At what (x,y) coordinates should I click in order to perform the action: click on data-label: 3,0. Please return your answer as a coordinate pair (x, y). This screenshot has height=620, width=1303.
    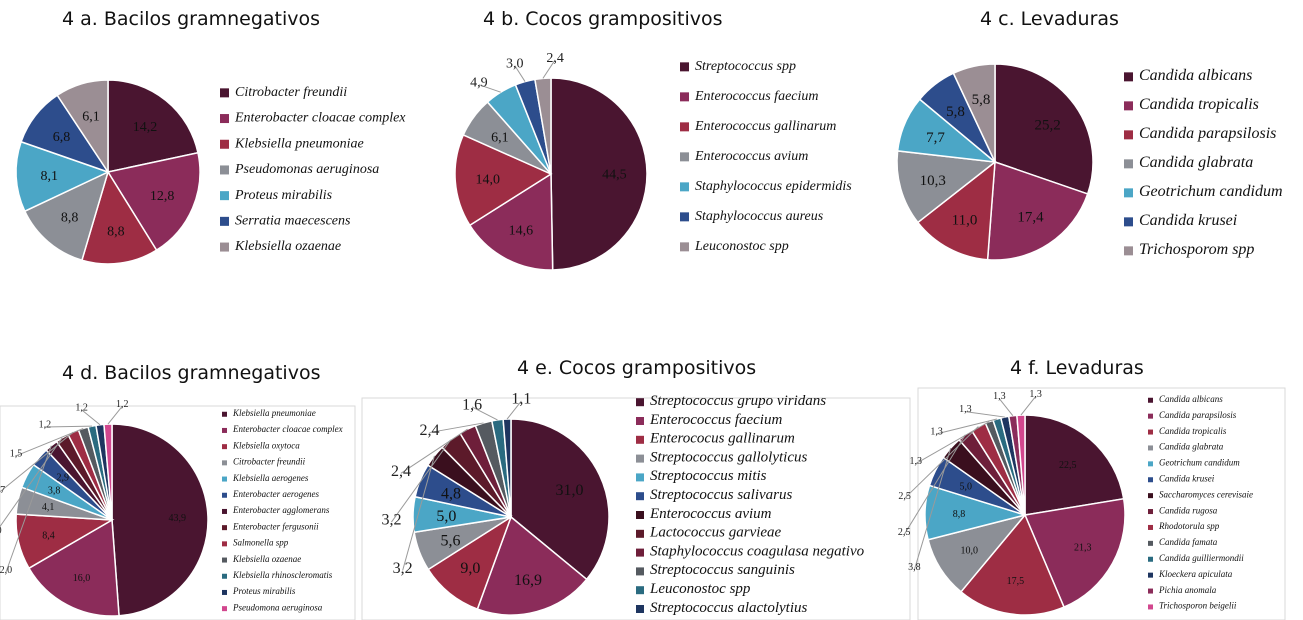
    Looking at the image, I should click on (515, 64).